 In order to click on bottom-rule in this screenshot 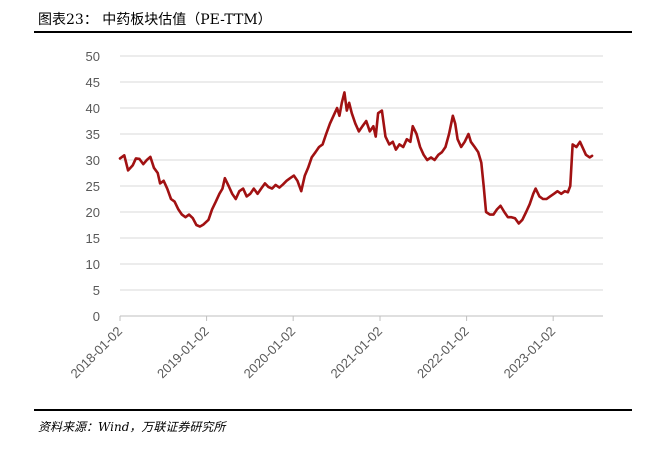, I will do `click(333, 410)`.